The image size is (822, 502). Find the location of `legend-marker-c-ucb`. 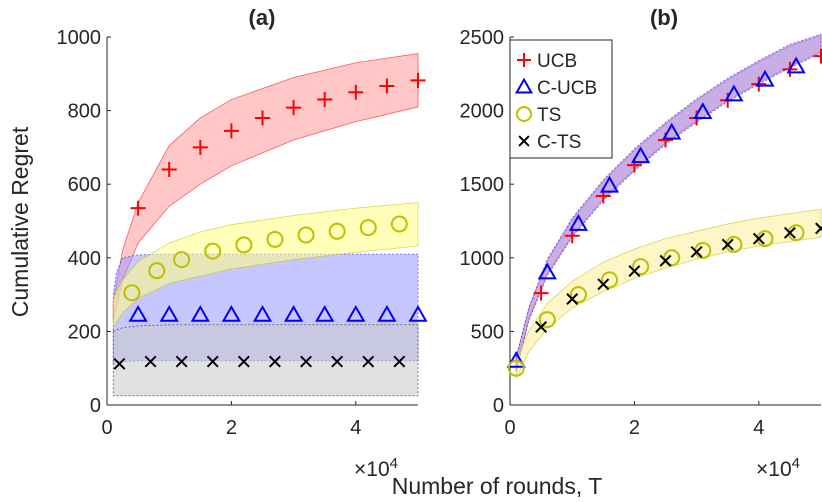

legend-marker-c-ucb is located at coordinates (524, 85).